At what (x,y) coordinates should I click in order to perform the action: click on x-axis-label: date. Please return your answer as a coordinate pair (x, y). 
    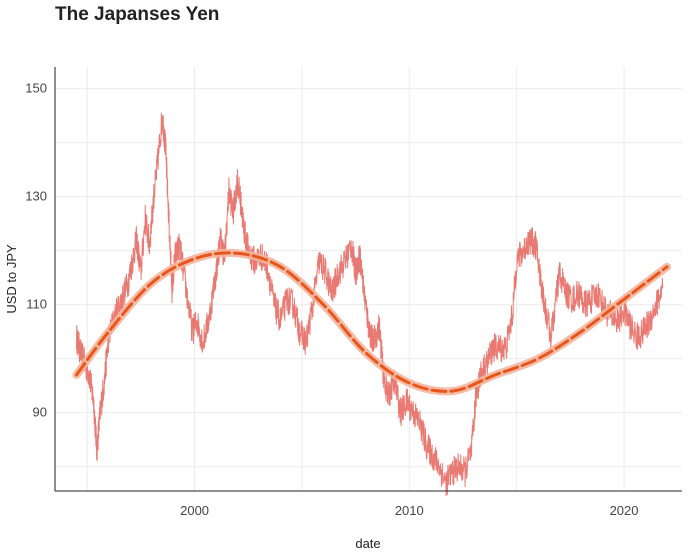
    Looking at the image, I should click on (367, 543).